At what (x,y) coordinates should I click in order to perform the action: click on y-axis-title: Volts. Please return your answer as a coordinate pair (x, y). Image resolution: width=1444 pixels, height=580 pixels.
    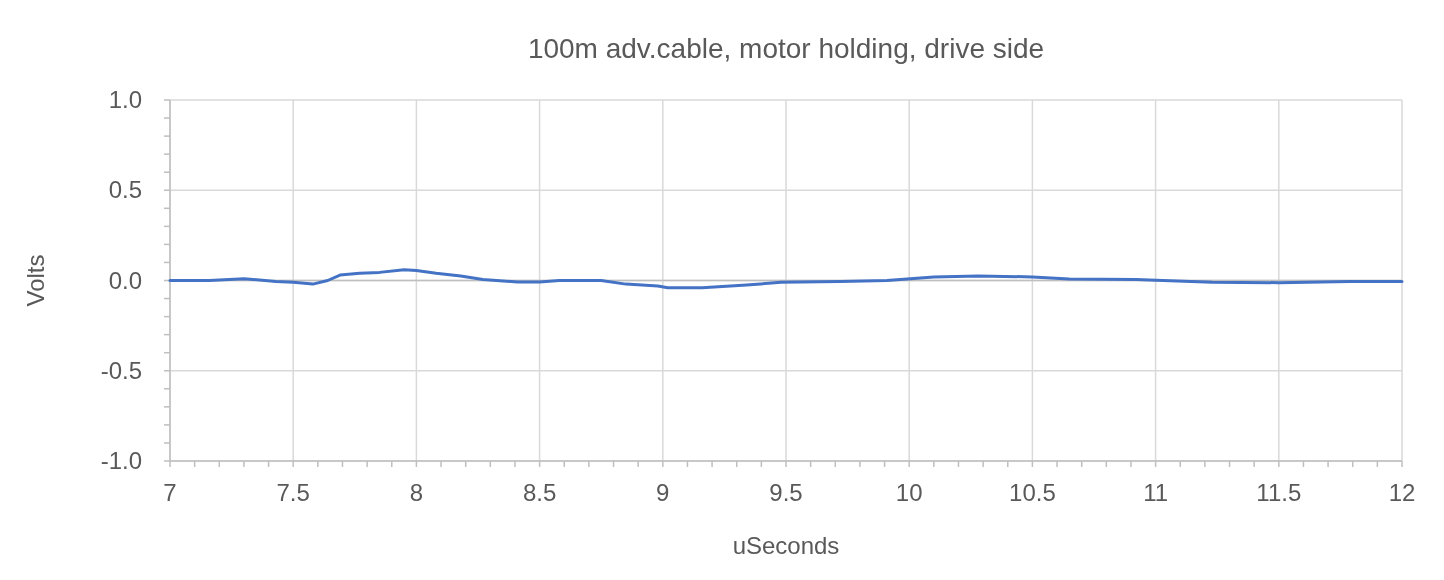
    Looking at the image, I should click on (35, 280).